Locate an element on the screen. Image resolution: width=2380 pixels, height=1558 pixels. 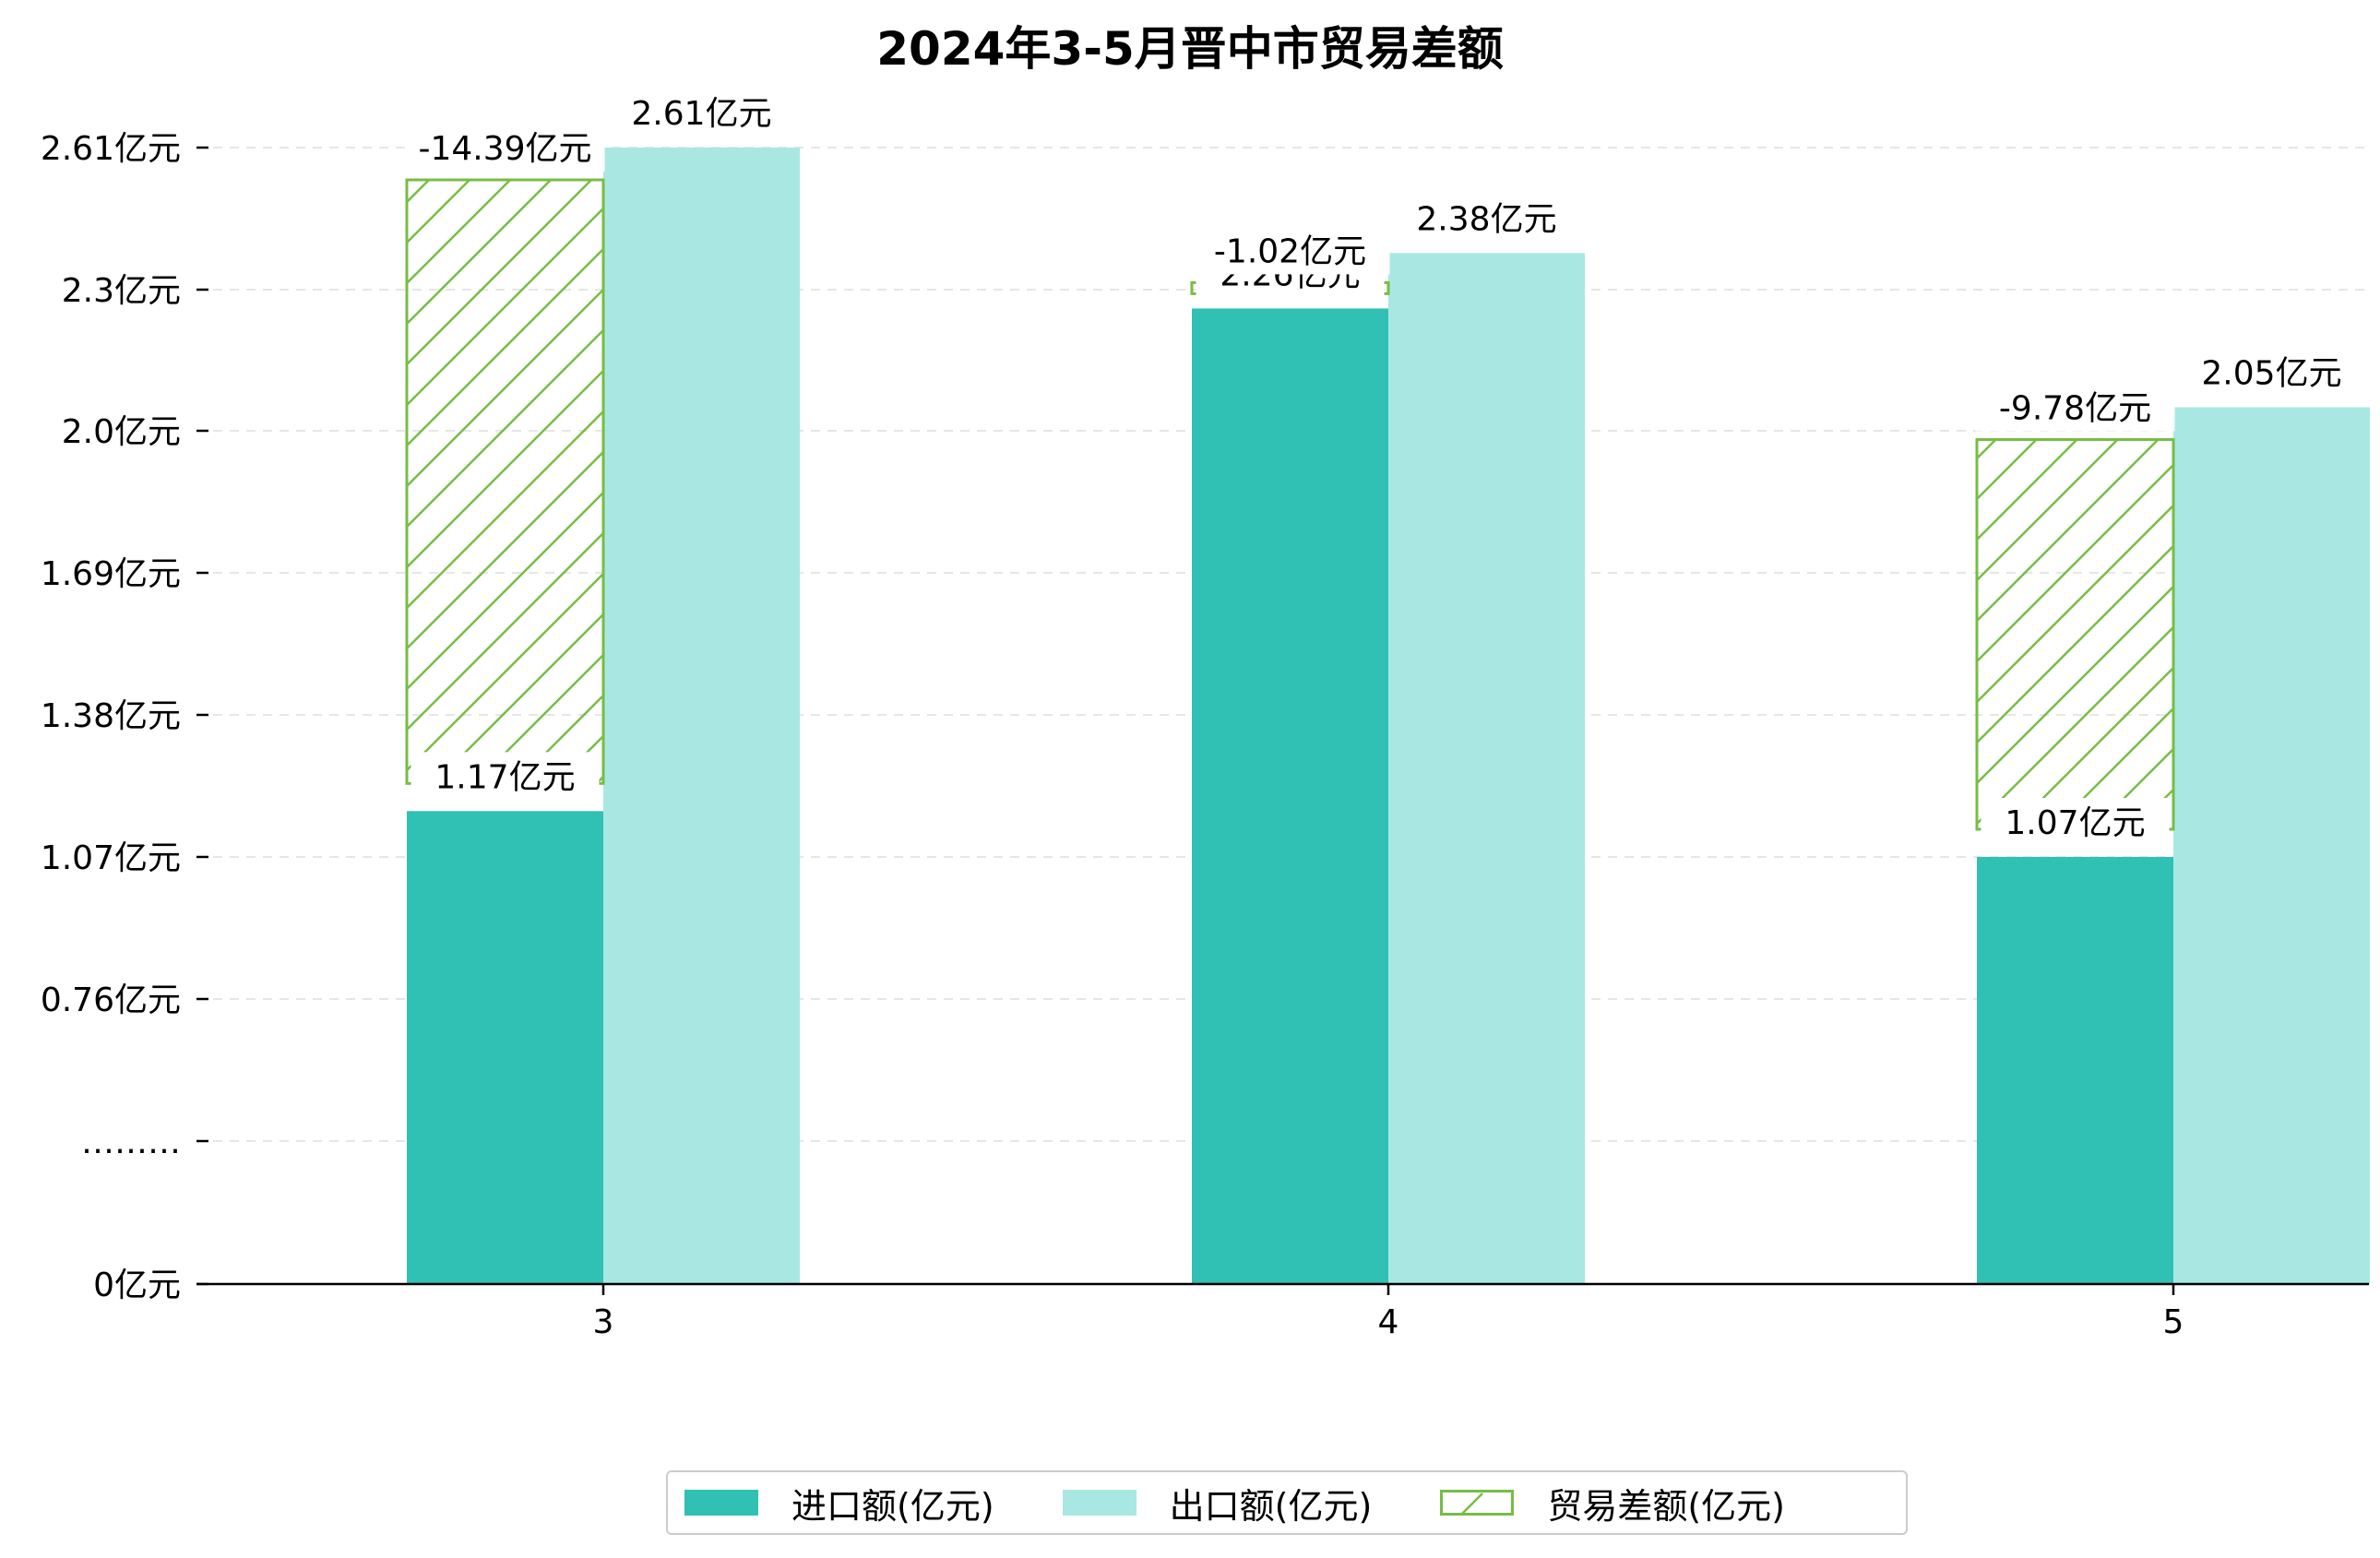
data-label: 2.05亿元 is located at coordinates (2271, 374).